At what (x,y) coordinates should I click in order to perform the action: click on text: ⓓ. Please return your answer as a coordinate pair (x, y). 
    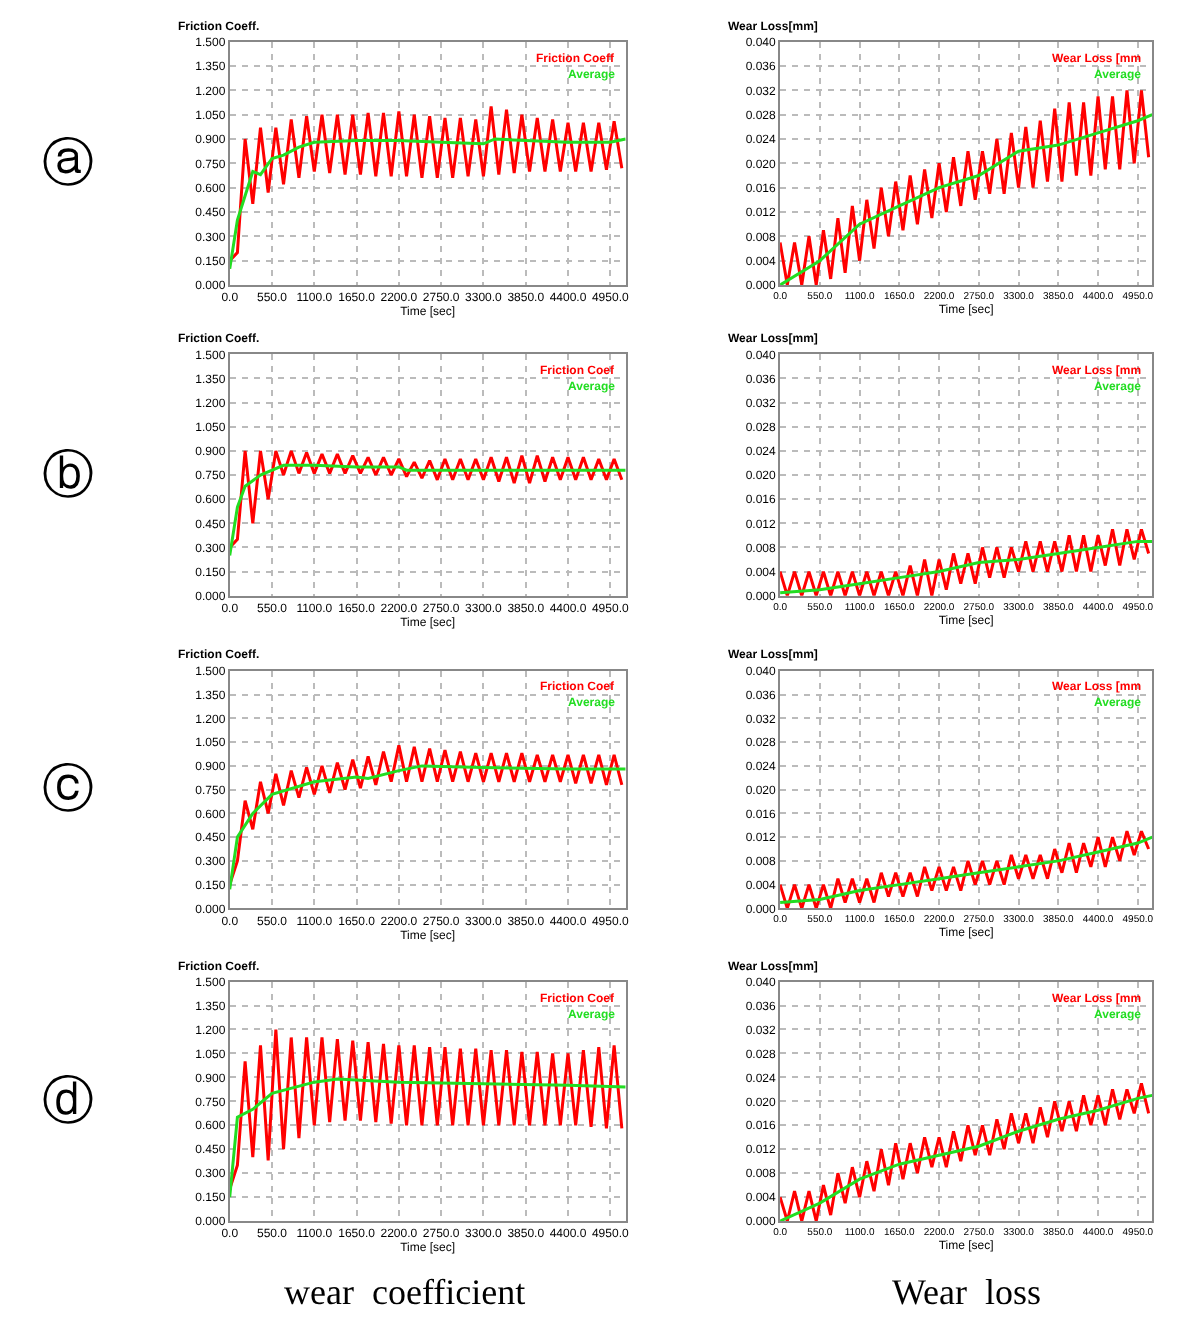
    Looking at the image, I should click on (68, 1102).